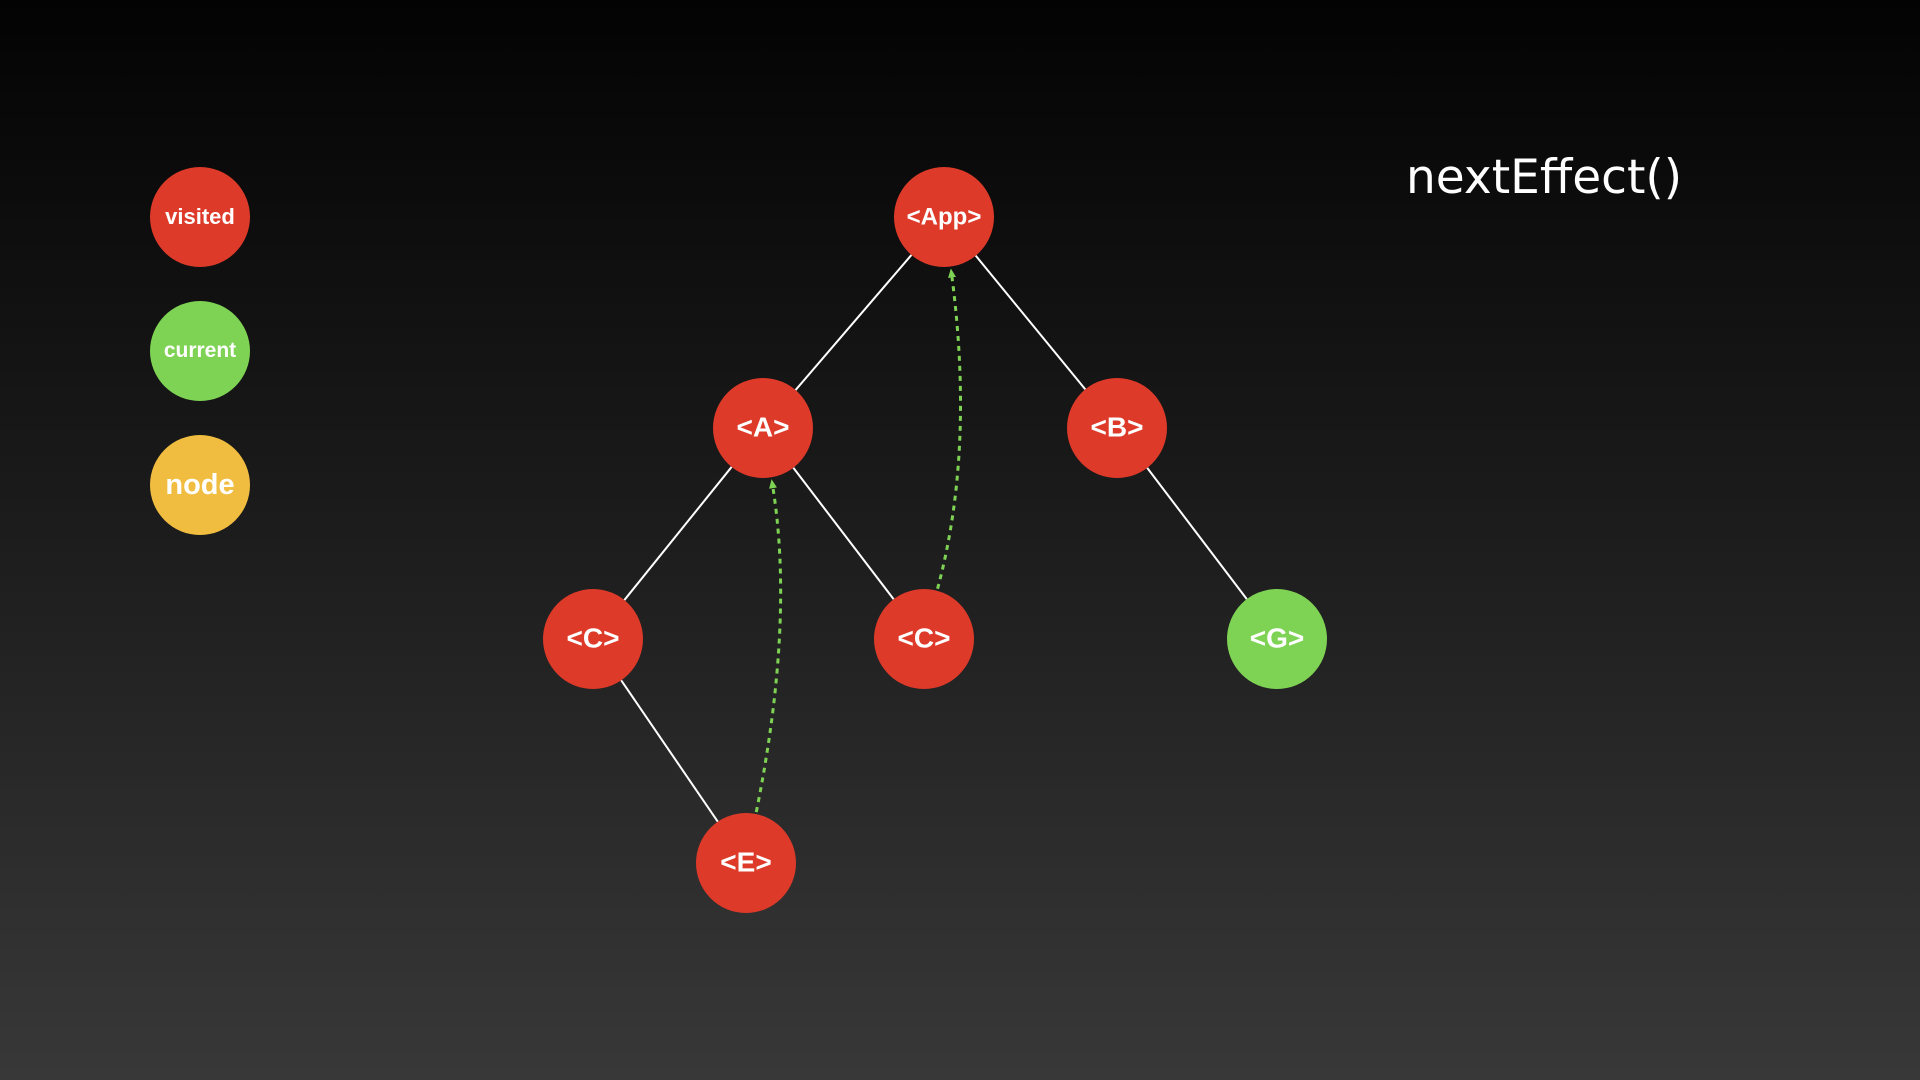 The width and height of the screenshot is (1920, 1080). I want to click on edge-a-c1, so click(678, 533).